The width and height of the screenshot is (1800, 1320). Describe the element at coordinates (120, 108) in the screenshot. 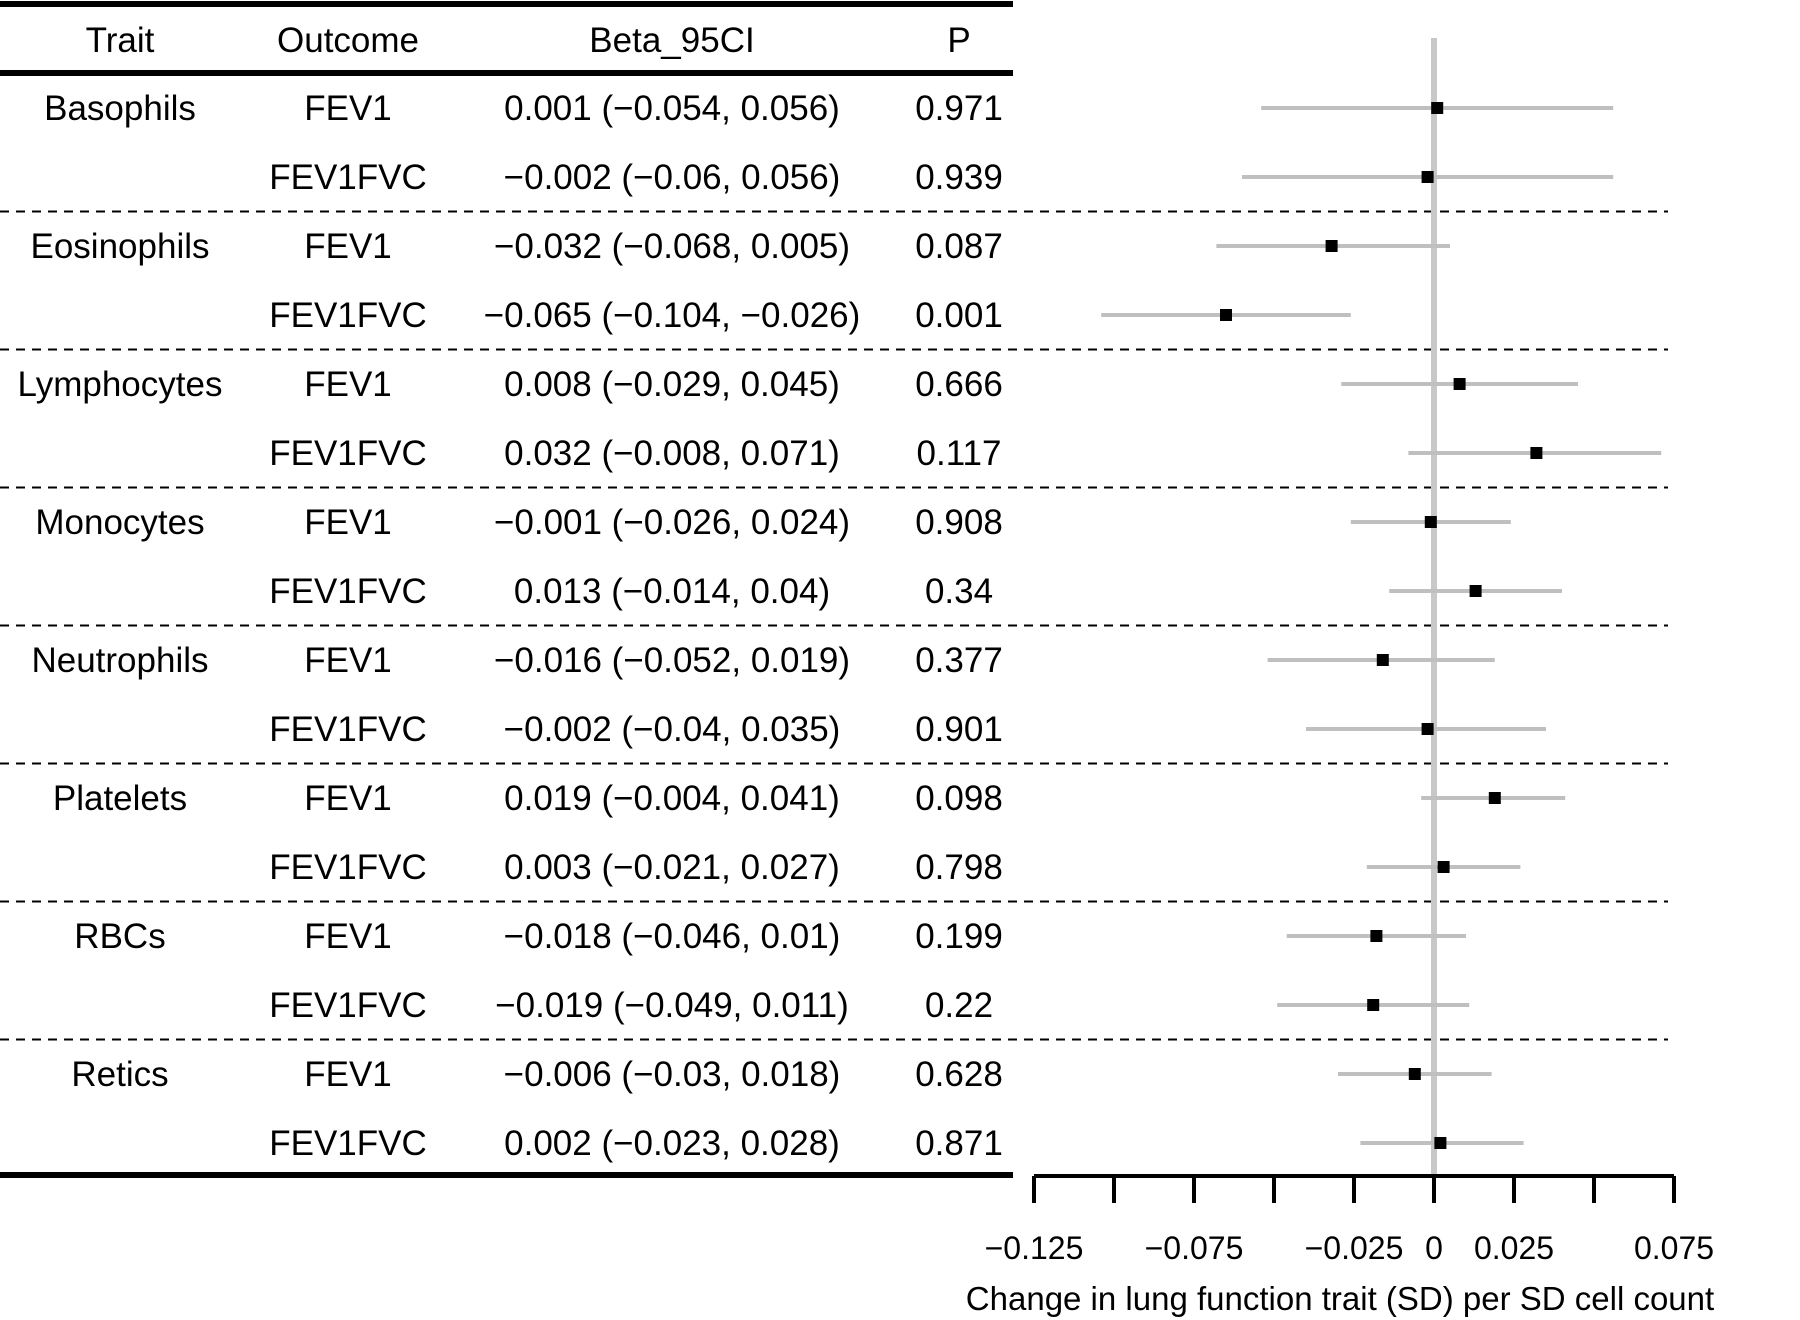

I see `row-trait: Basophils` at that location.